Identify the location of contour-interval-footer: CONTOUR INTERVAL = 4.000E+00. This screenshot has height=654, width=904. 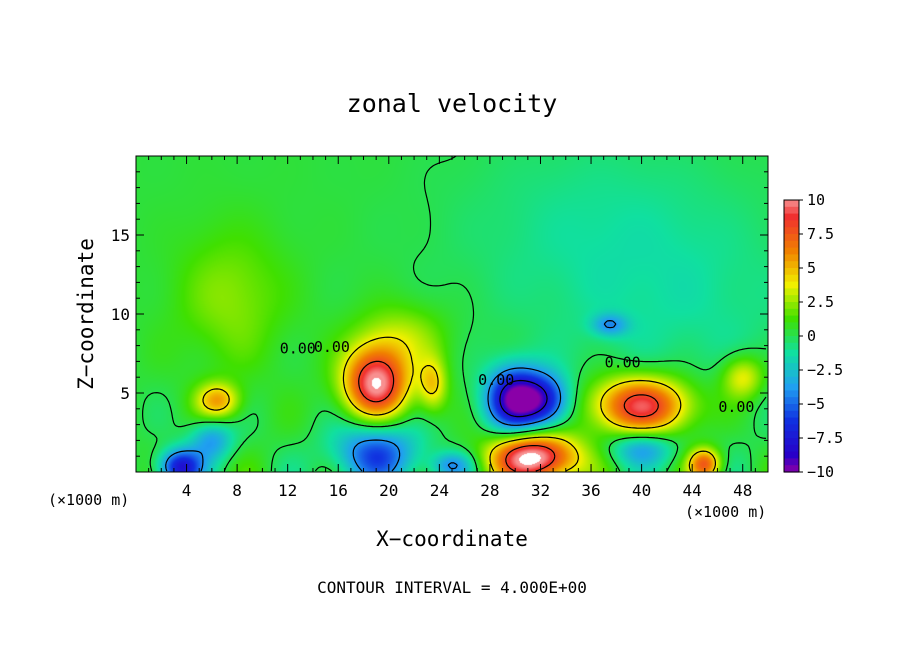
(452, 587).